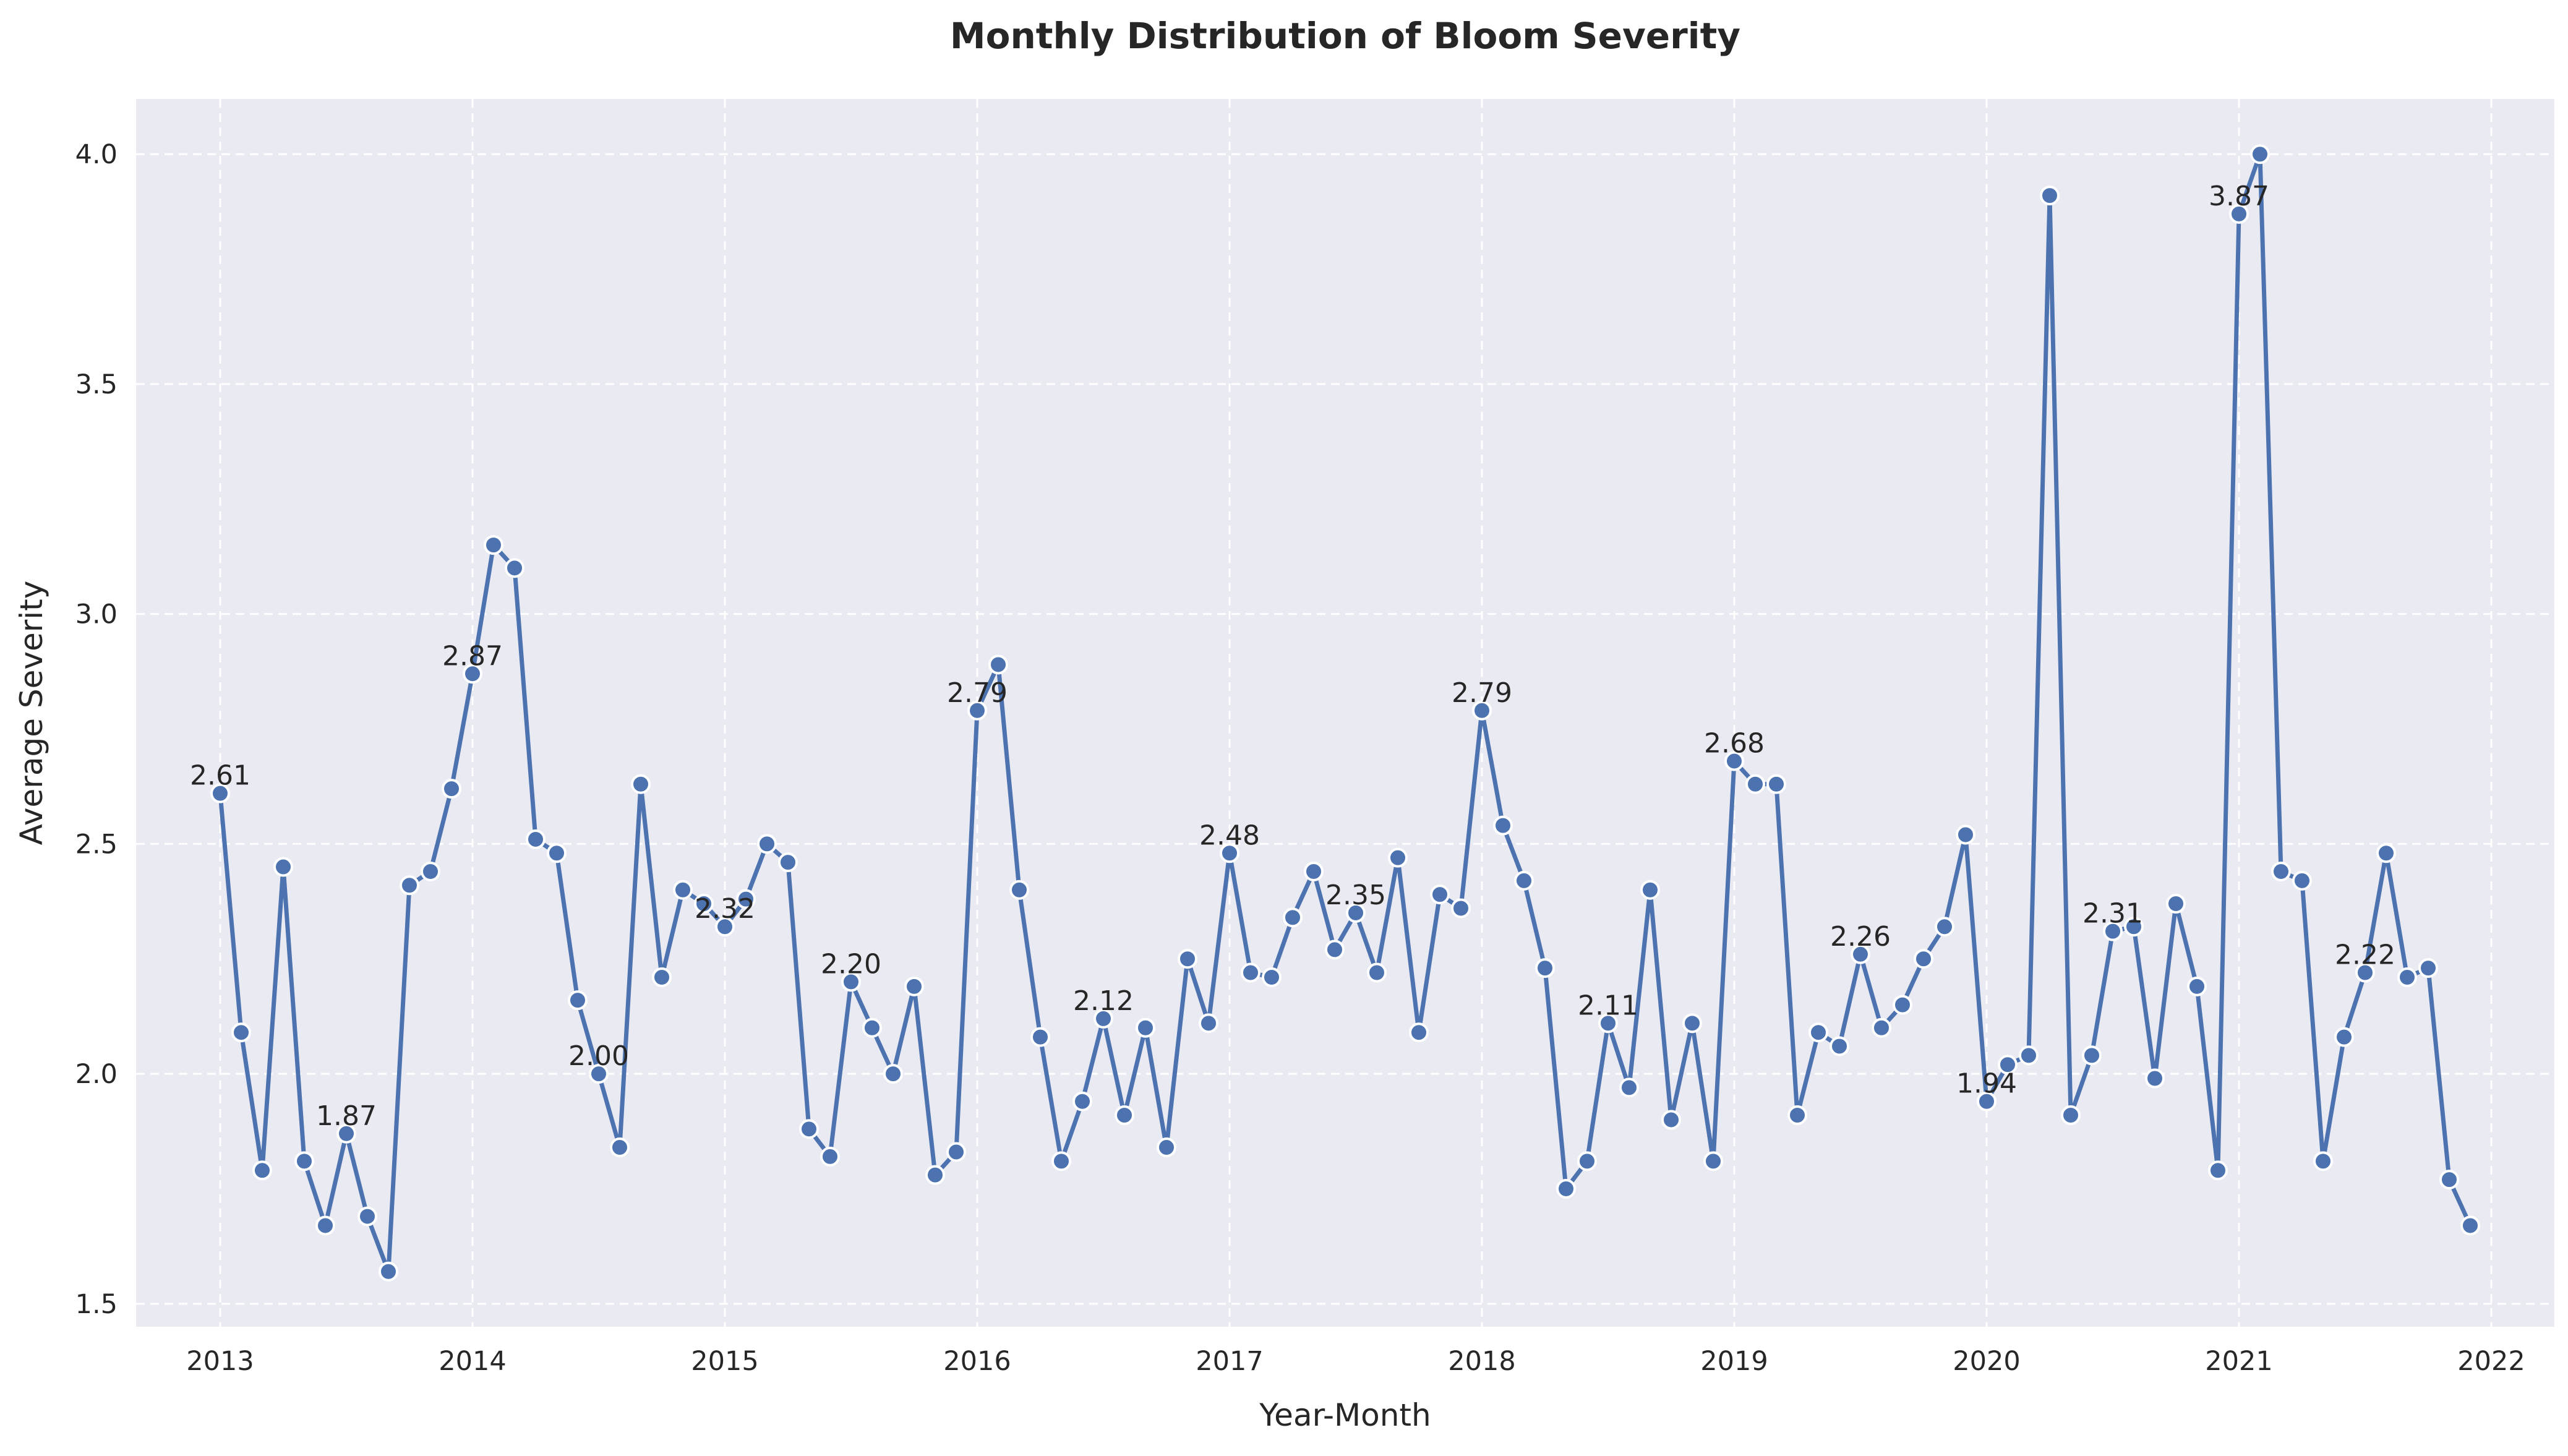  I want to click on data-label: 2.26, so click(1860, 937).